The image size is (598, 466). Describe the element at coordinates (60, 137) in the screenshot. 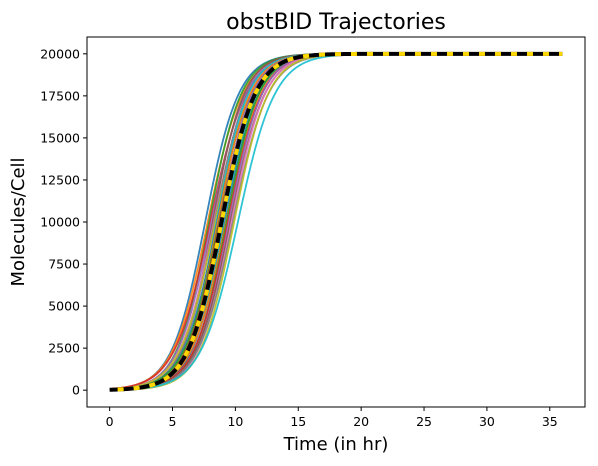

I see `y-tick-label: 15000` at that location.